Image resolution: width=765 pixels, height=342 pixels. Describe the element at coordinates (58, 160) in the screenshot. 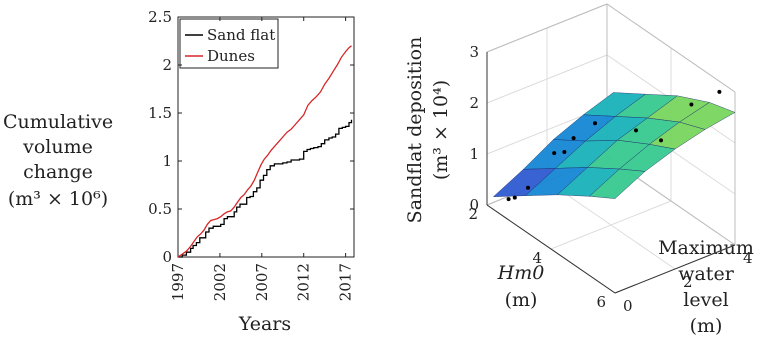

I see `left-y-axis-label: Cumulative volume change (m³ × 10⁶)` at that location.